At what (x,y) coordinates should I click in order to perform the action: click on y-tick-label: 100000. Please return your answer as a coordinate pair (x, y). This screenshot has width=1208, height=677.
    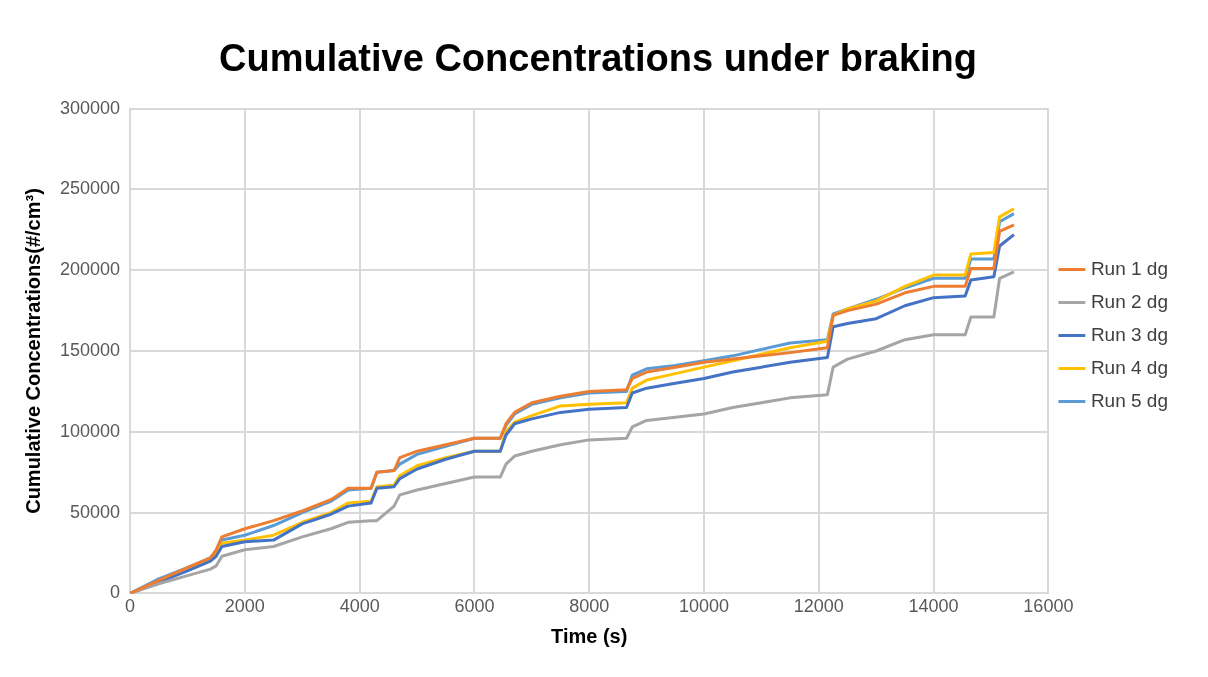
    Looking at the image, I should click on (90, 430).